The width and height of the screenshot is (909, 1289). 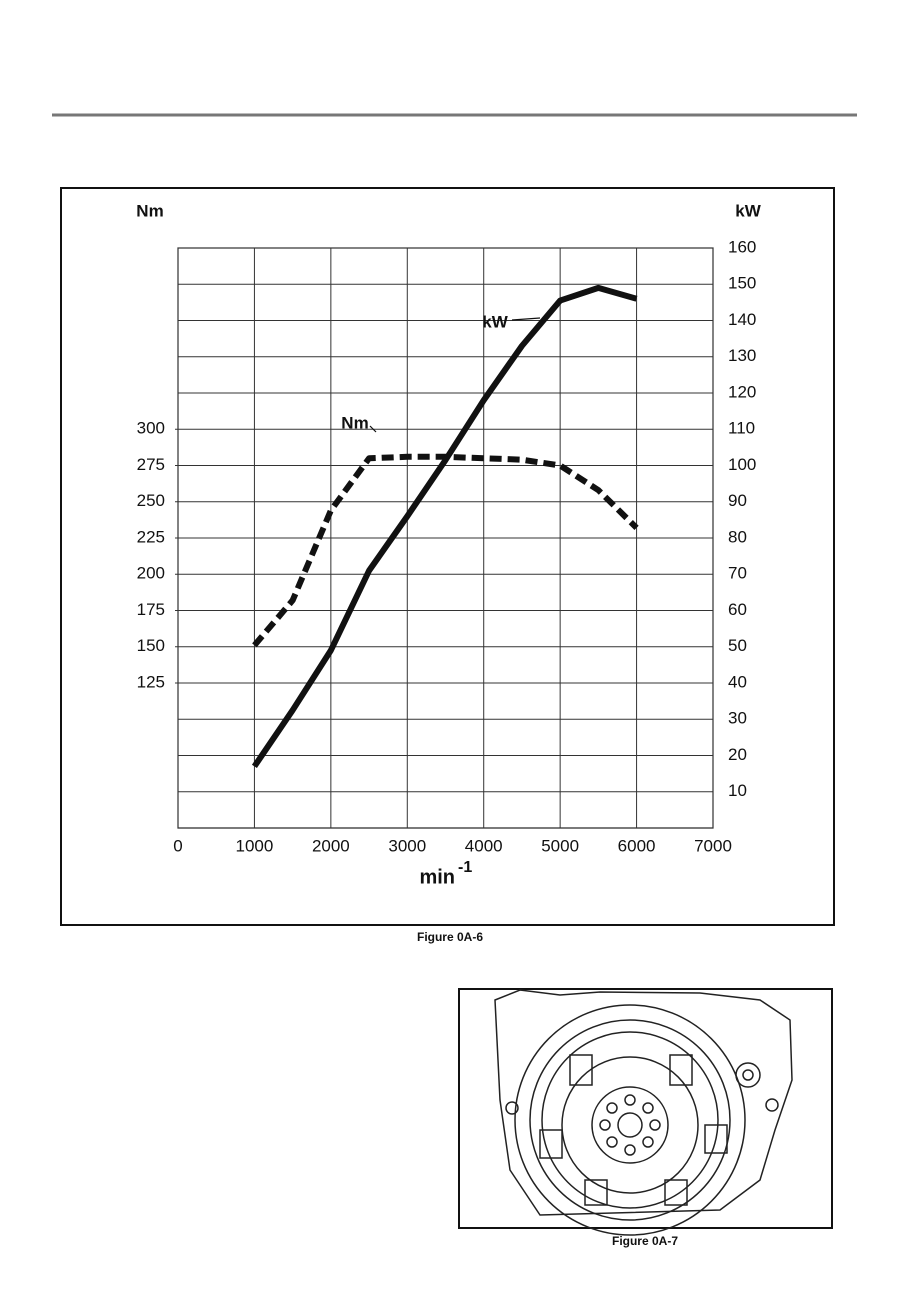 What do you see at coordinates (737, 754) in the screenshot?
I see `y2-tick-label: 20` at bounding box center [737, 754].